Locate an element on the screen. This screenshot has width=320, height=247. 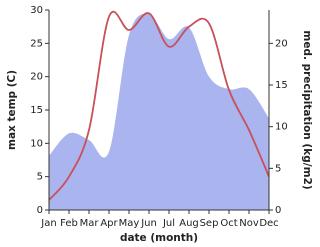
y-tick-label: 30 is located at coordinates (36, 10).